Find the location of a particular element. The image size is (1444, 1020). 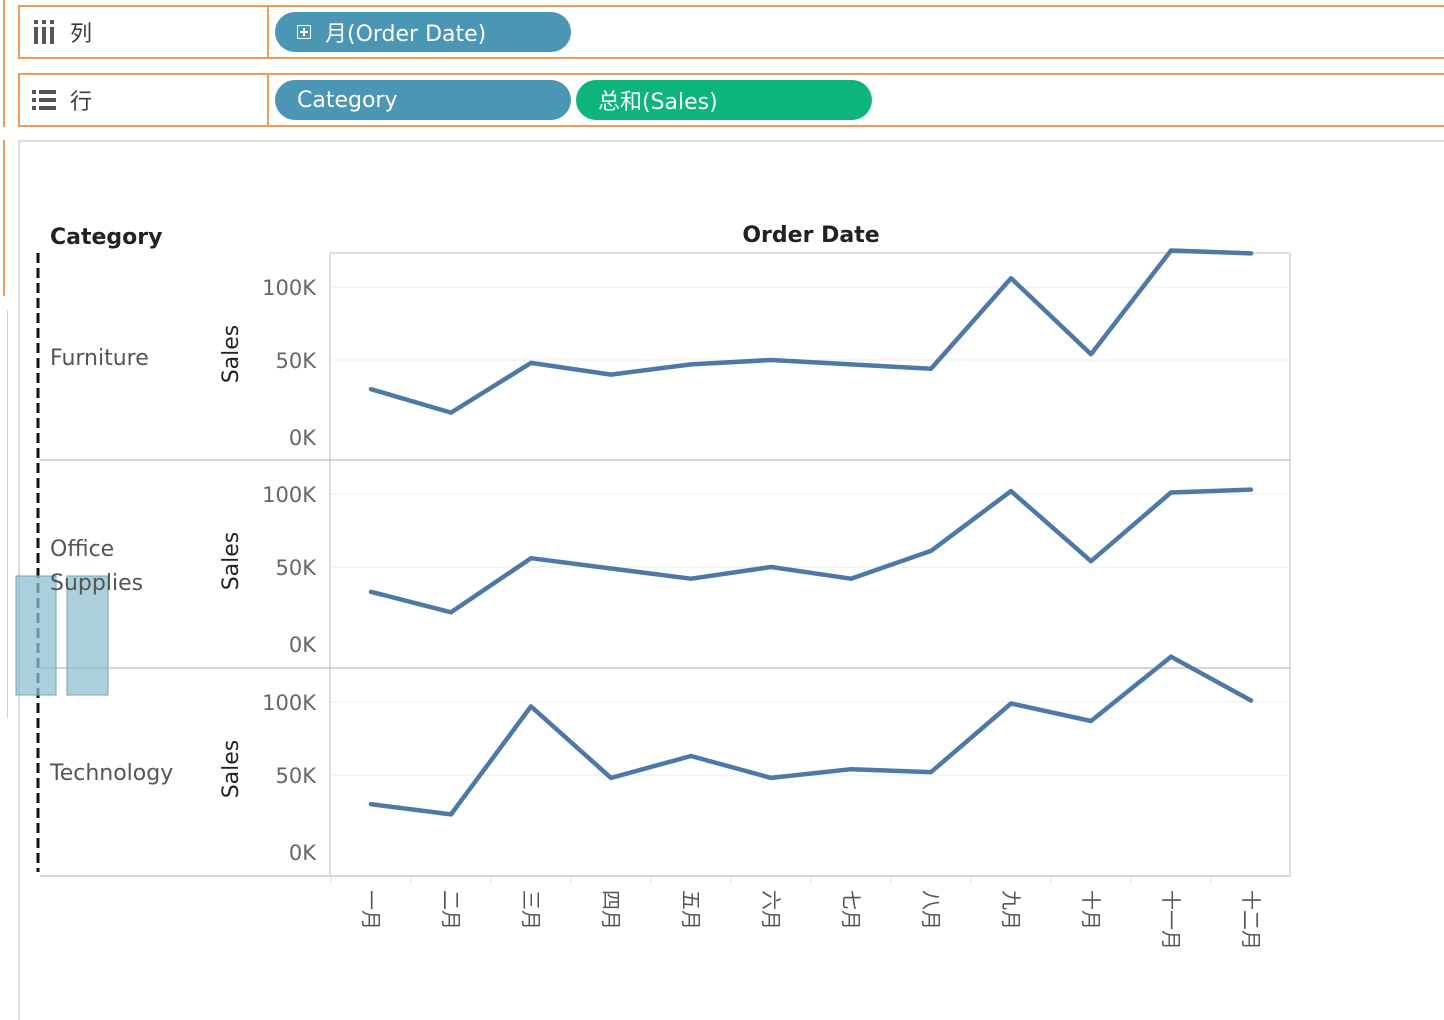

month-label: 二月 is located at coordinates (451, 910).